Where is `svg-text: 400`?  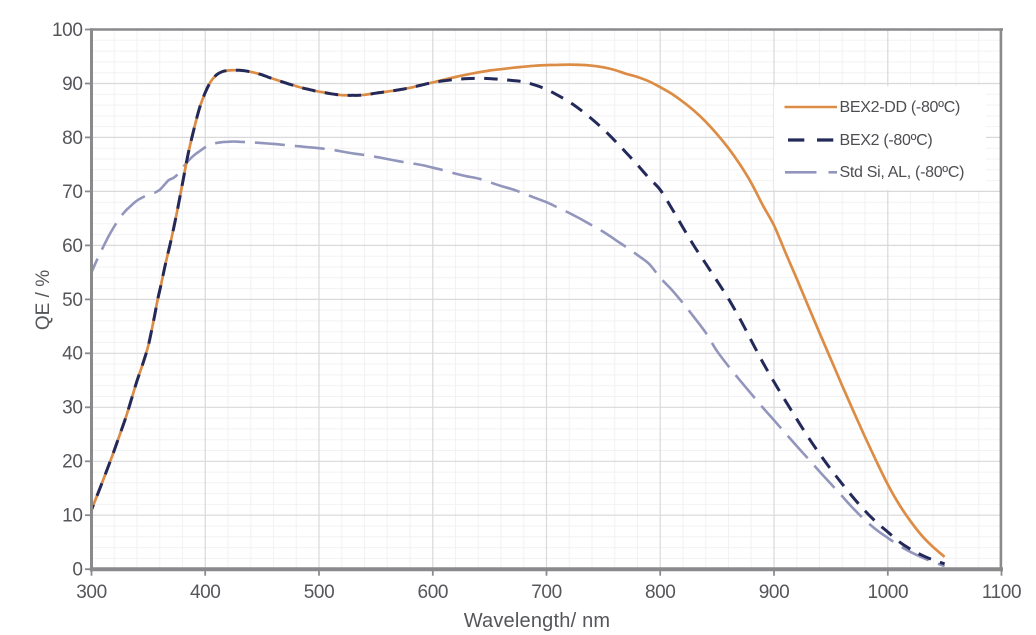
svg-text: 400 is located at coordinates (205, 592).